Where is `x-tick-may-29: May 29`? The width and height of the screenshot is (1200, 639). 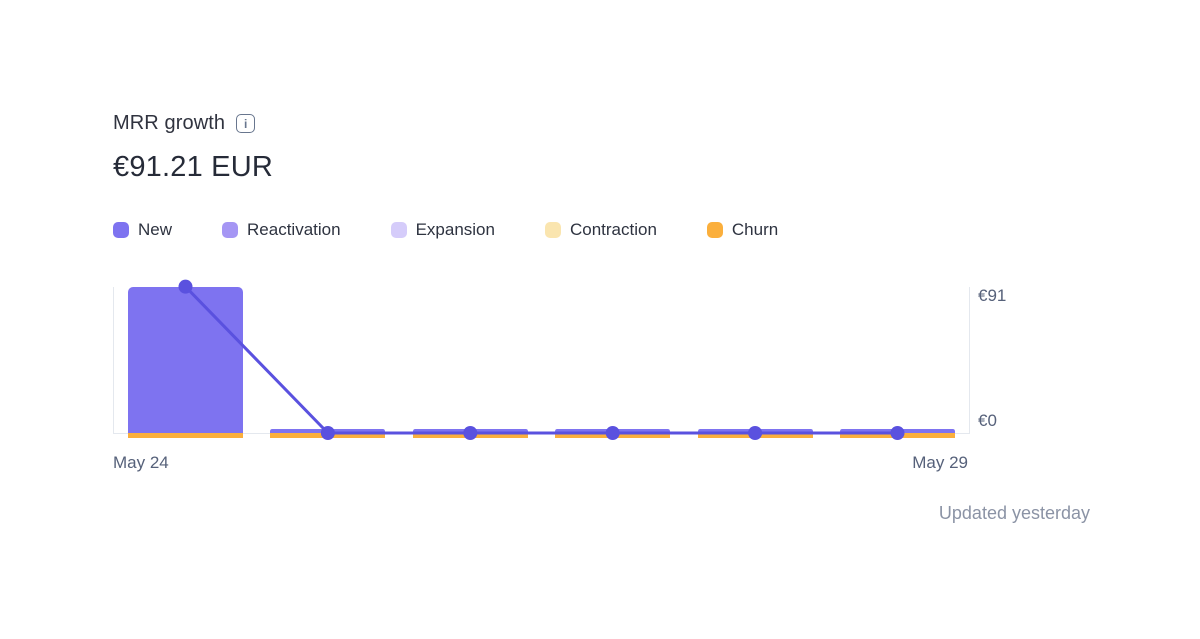
x-tick-may-29: May 29 is located at coordinates (940, 462).